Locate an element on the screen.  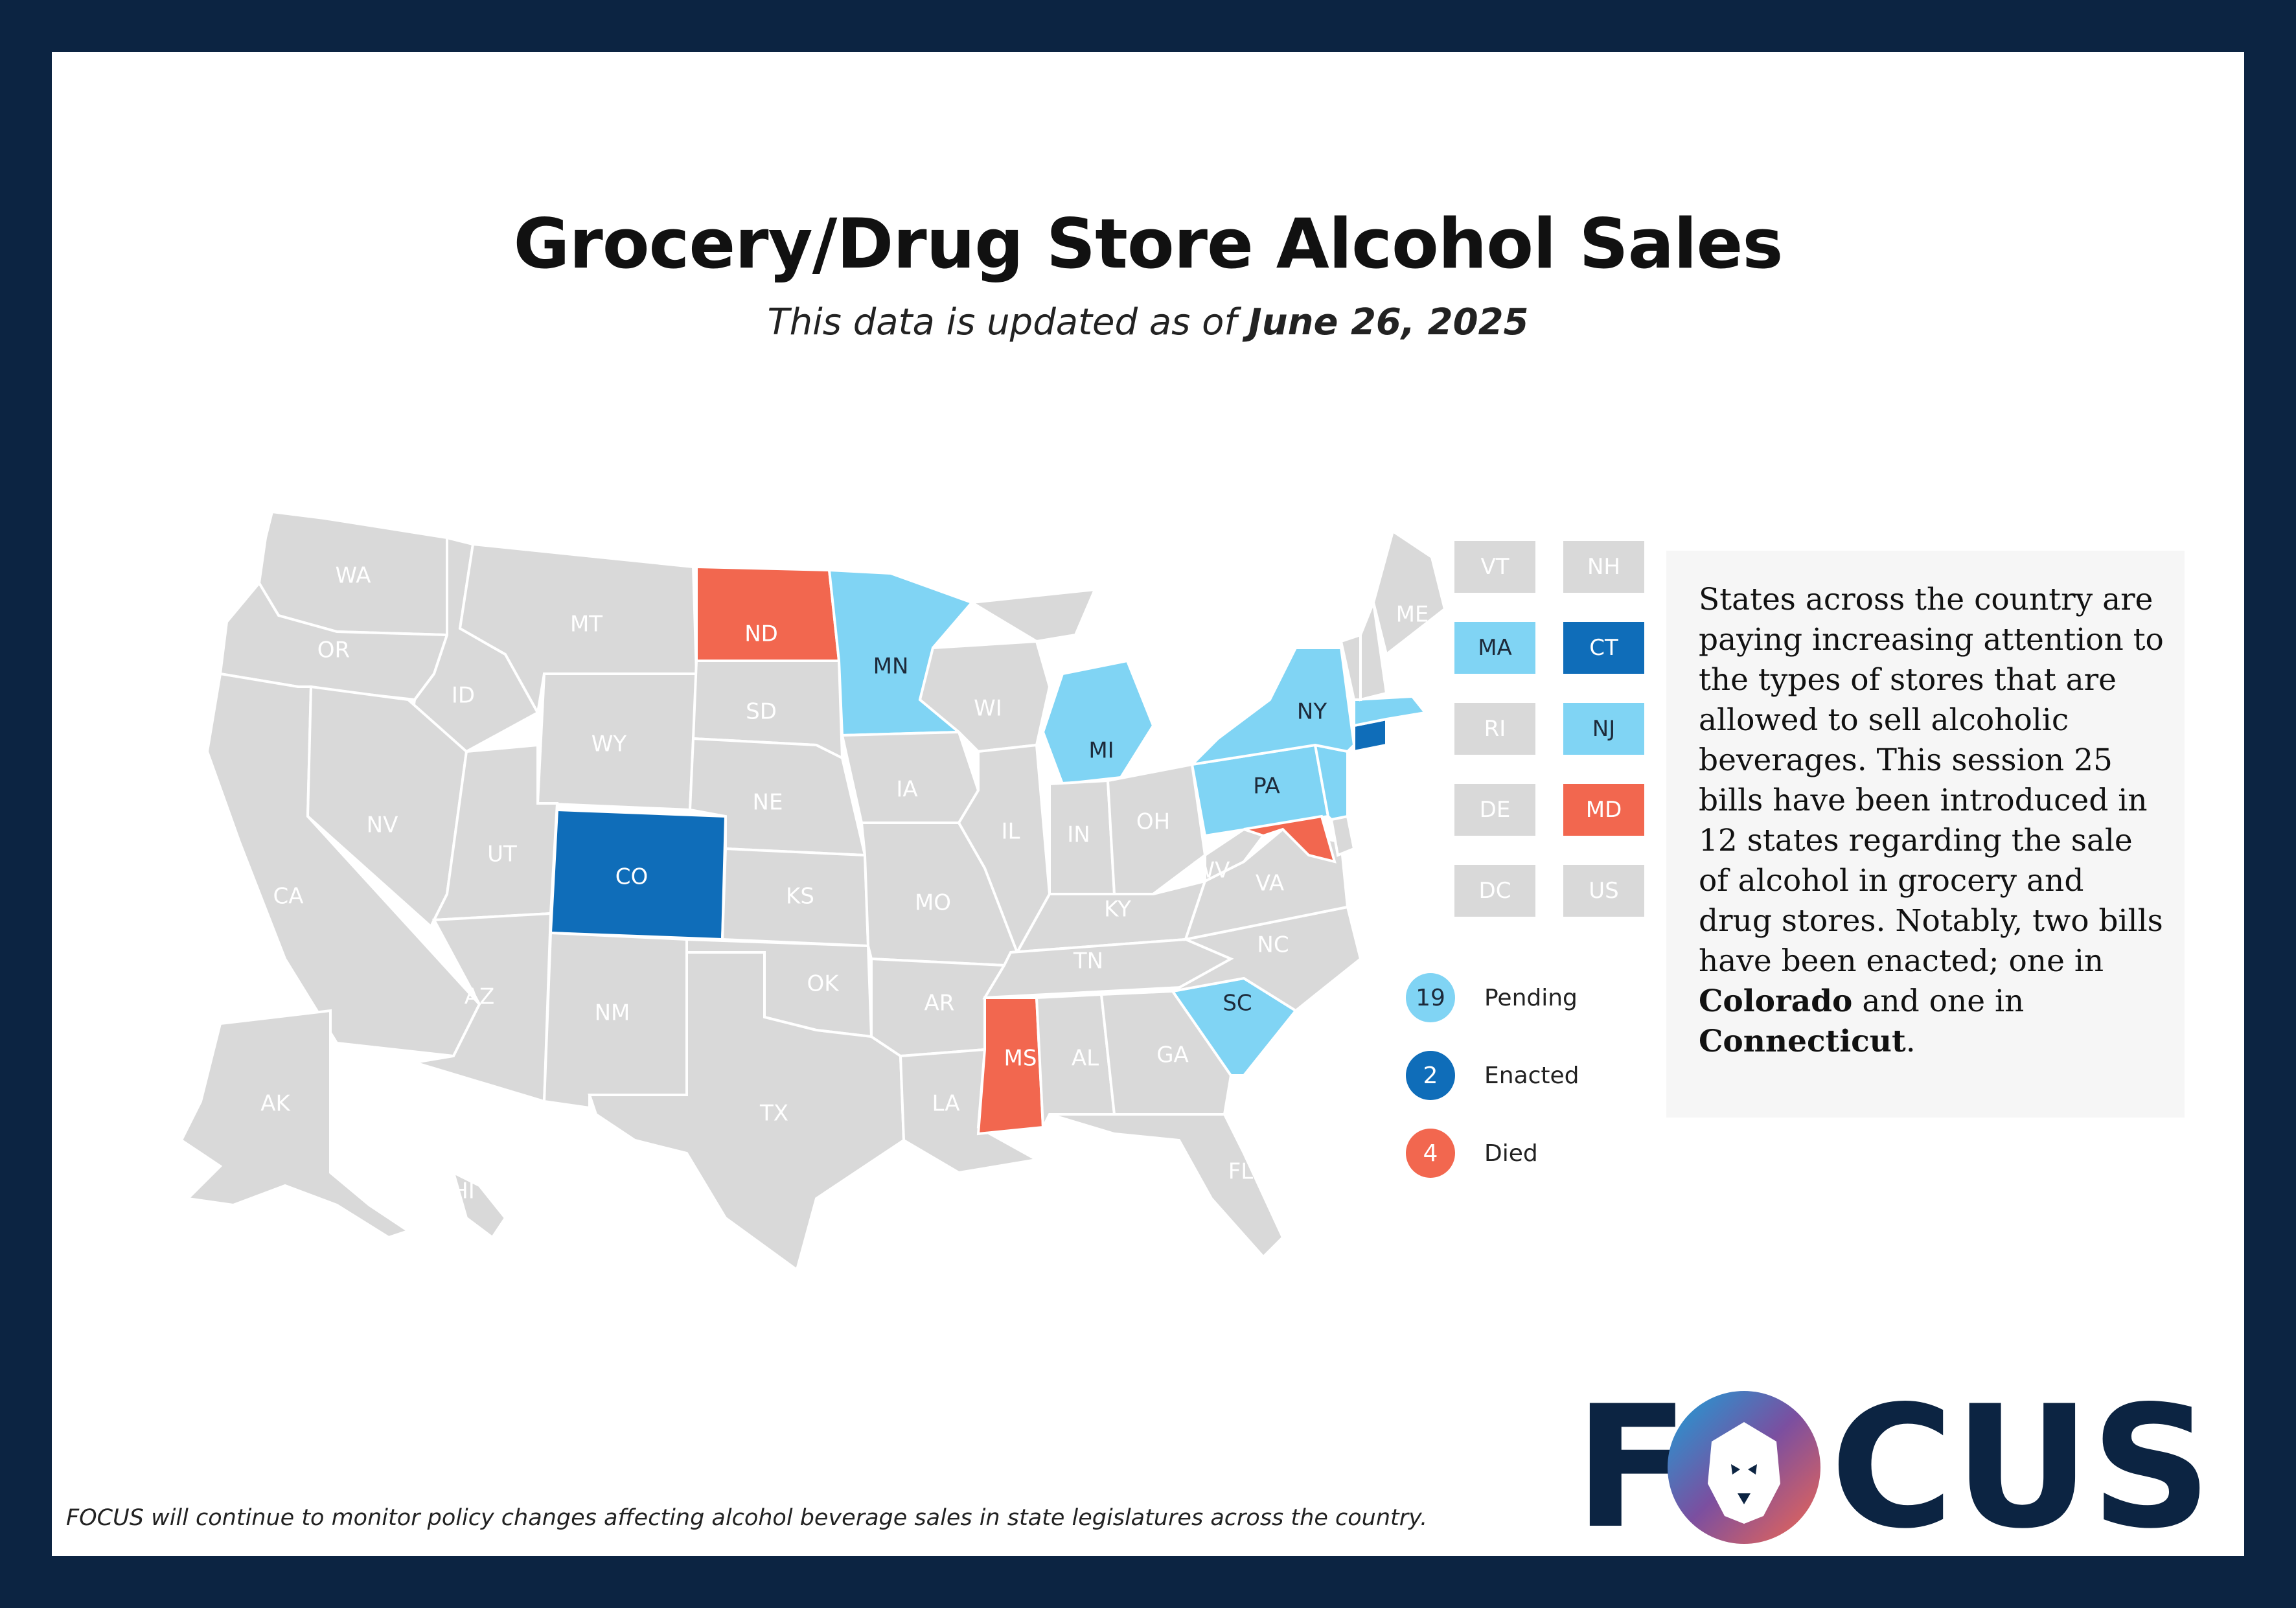
tile-dc: DC is located at coordinates (1495, 891).